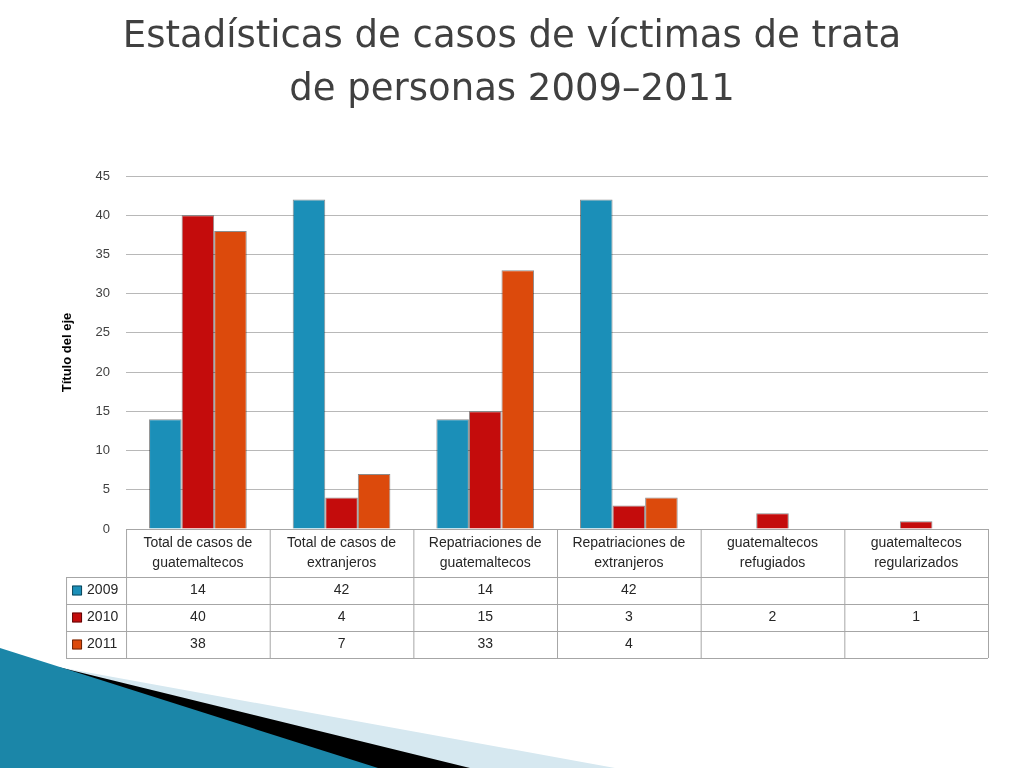 This screenshot has width=1024, height=768. Describe the element at coordinates (341, 643) in the screenshot. I see `data-label: 7` at that location.